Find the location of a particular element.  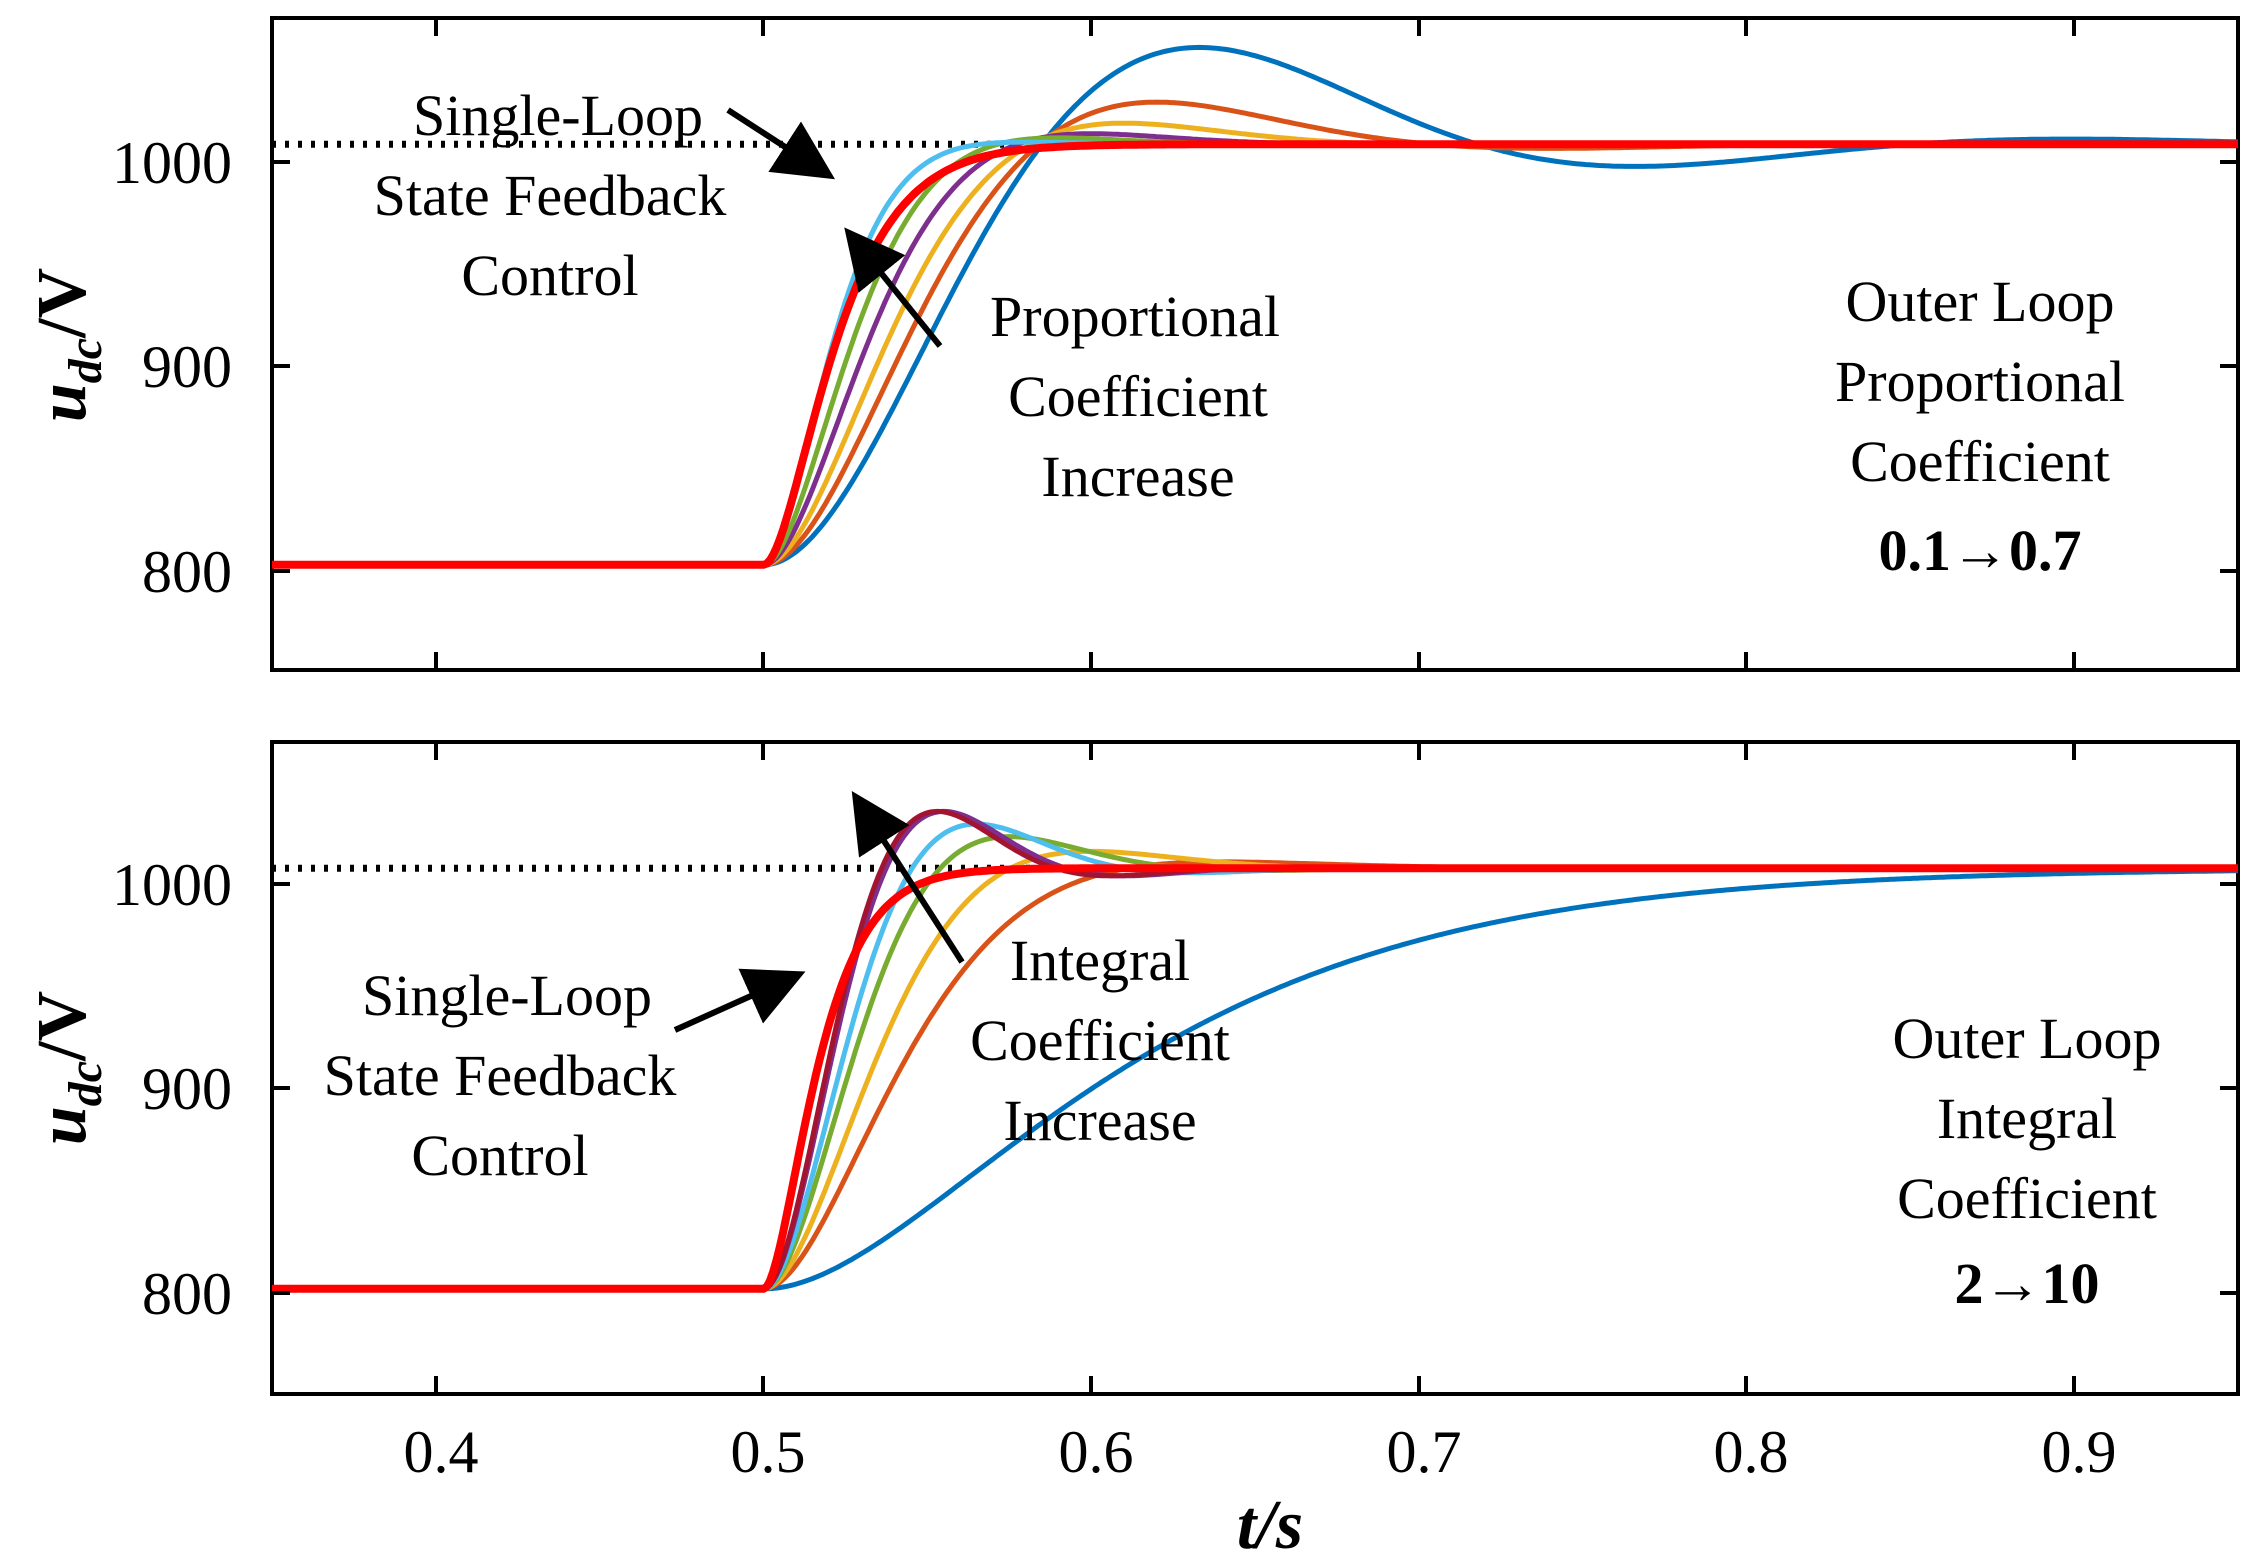

top-y-tick-label: 800 is located at coordinates (187, 572).